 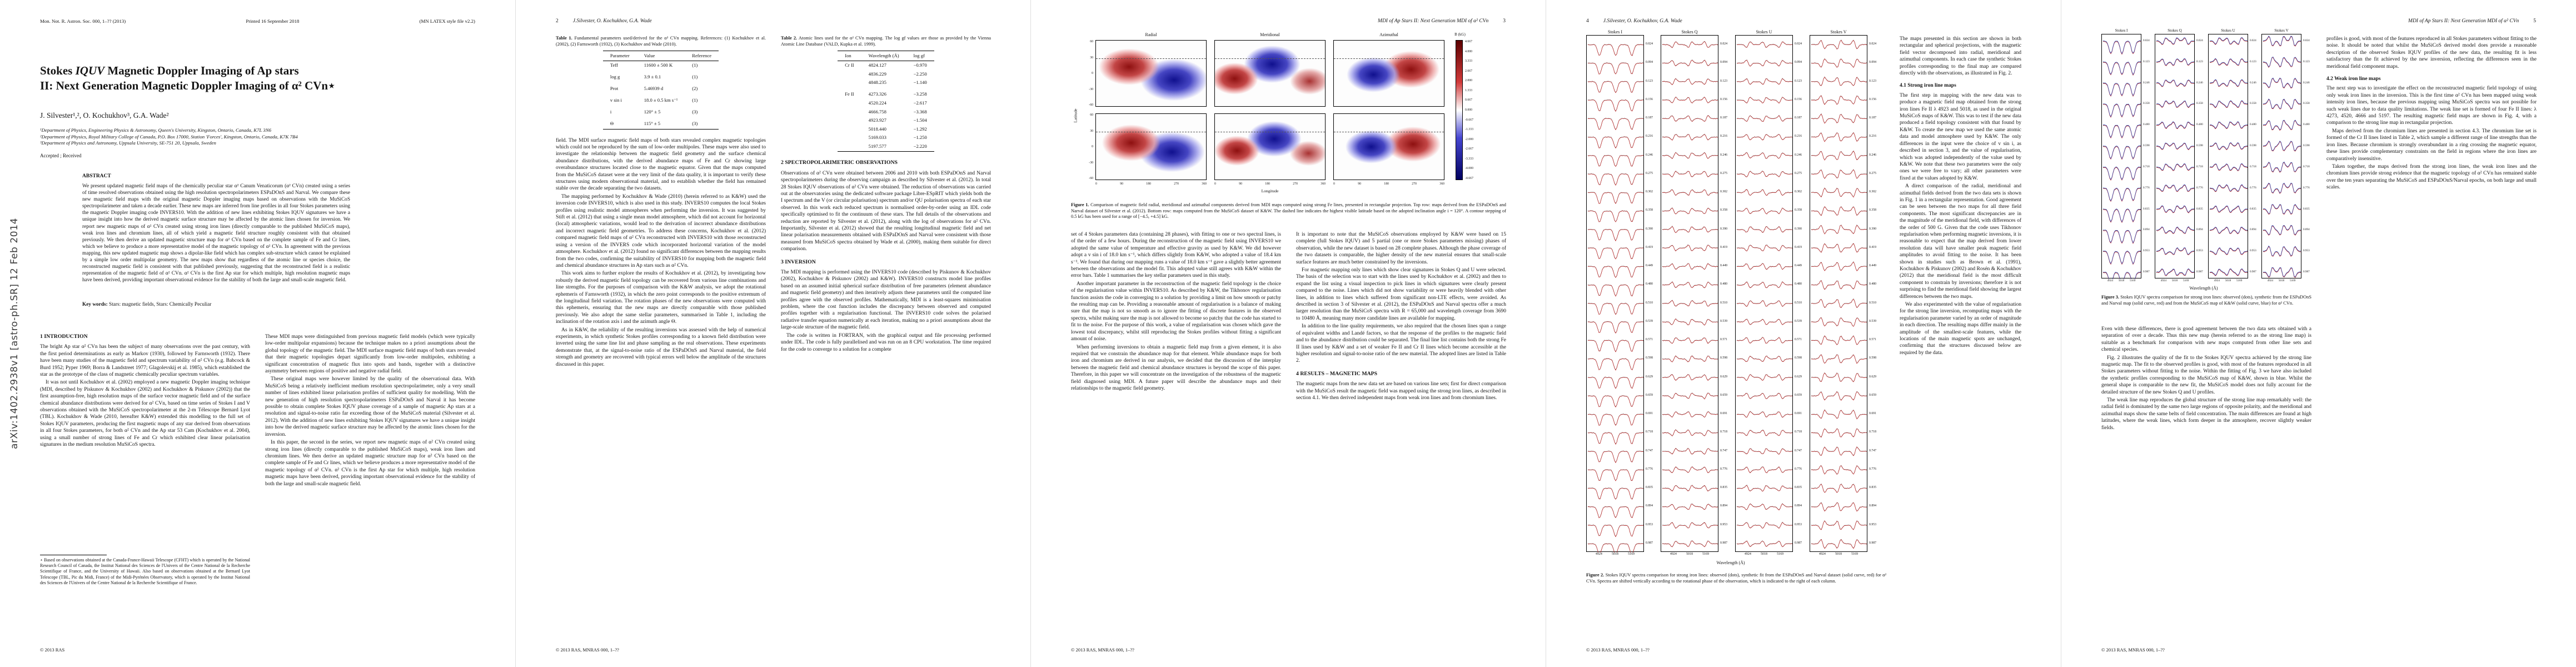 I want to click on table-cell: −1.140, so click(x=920, y=82).